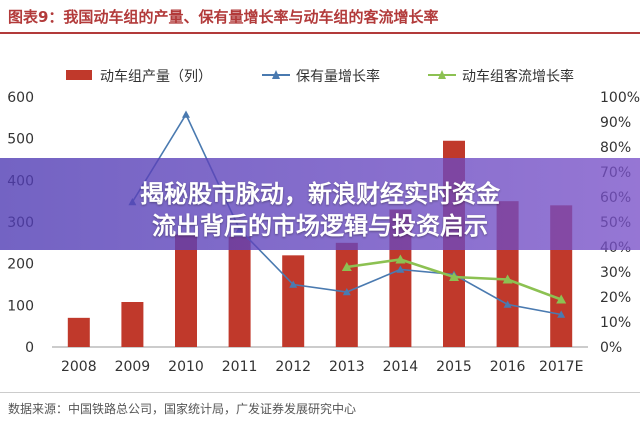 This screenshot has height=424, width=640. Describe the element at coordinates (320, 194) in the screenshot. I see `overlay-headline-line-1: 揭秘股市脉动，新浪财经实时资金` at that location.